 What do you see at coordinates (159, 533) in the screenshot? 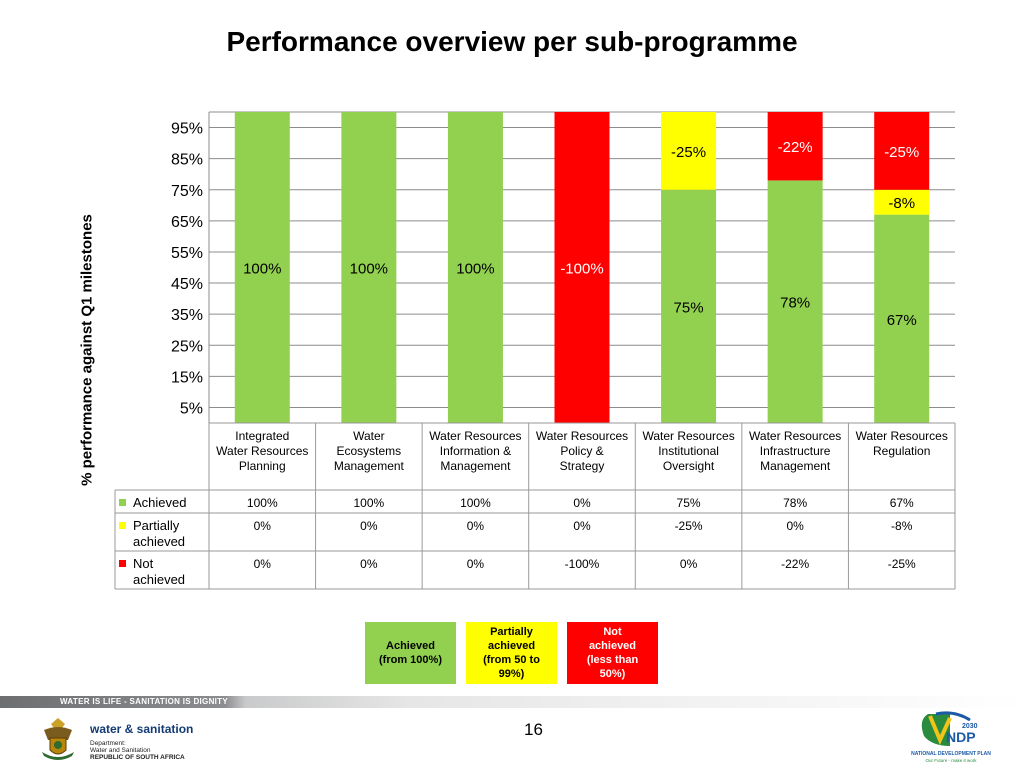
I see `table-row-label: Partially achieved` at bounding box center [159, 533].